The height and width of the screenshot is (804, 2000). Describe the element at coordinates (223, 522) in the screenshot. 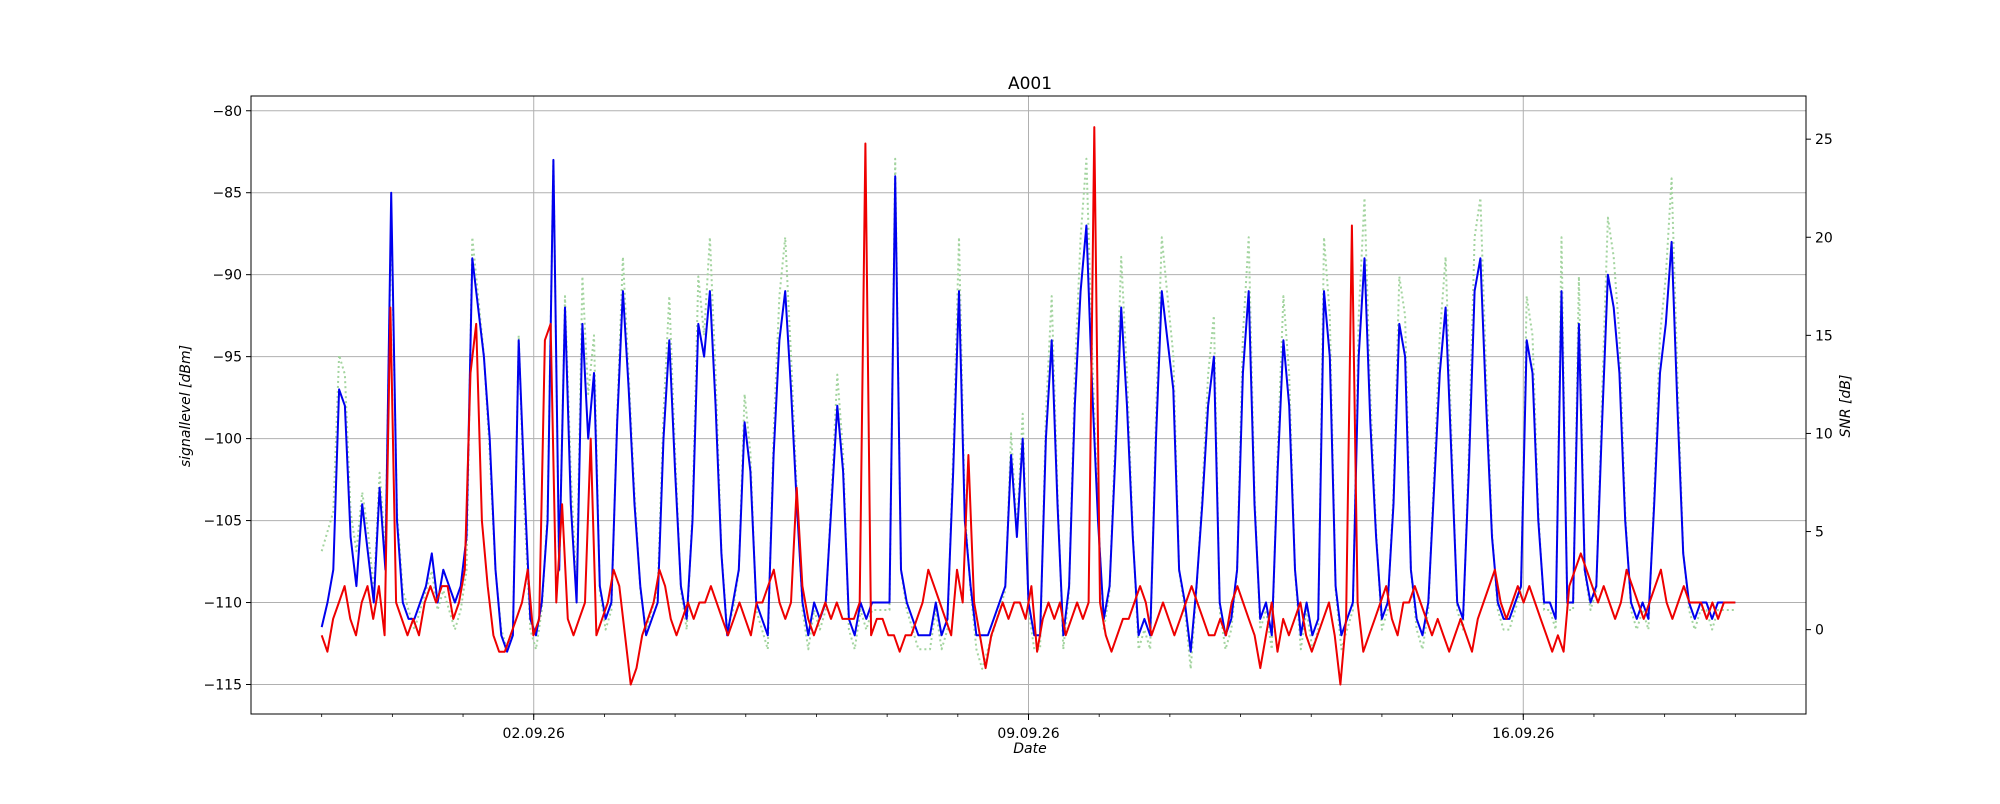

I see `y-left-tick-label: −105` at that location.